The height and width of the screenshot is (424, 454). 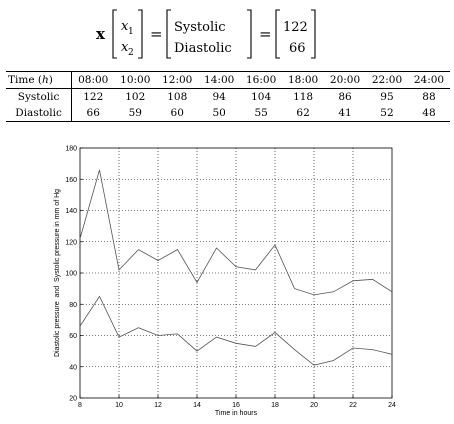 I want to click on table-row-label: Systolic, so click(x=39, y=96).